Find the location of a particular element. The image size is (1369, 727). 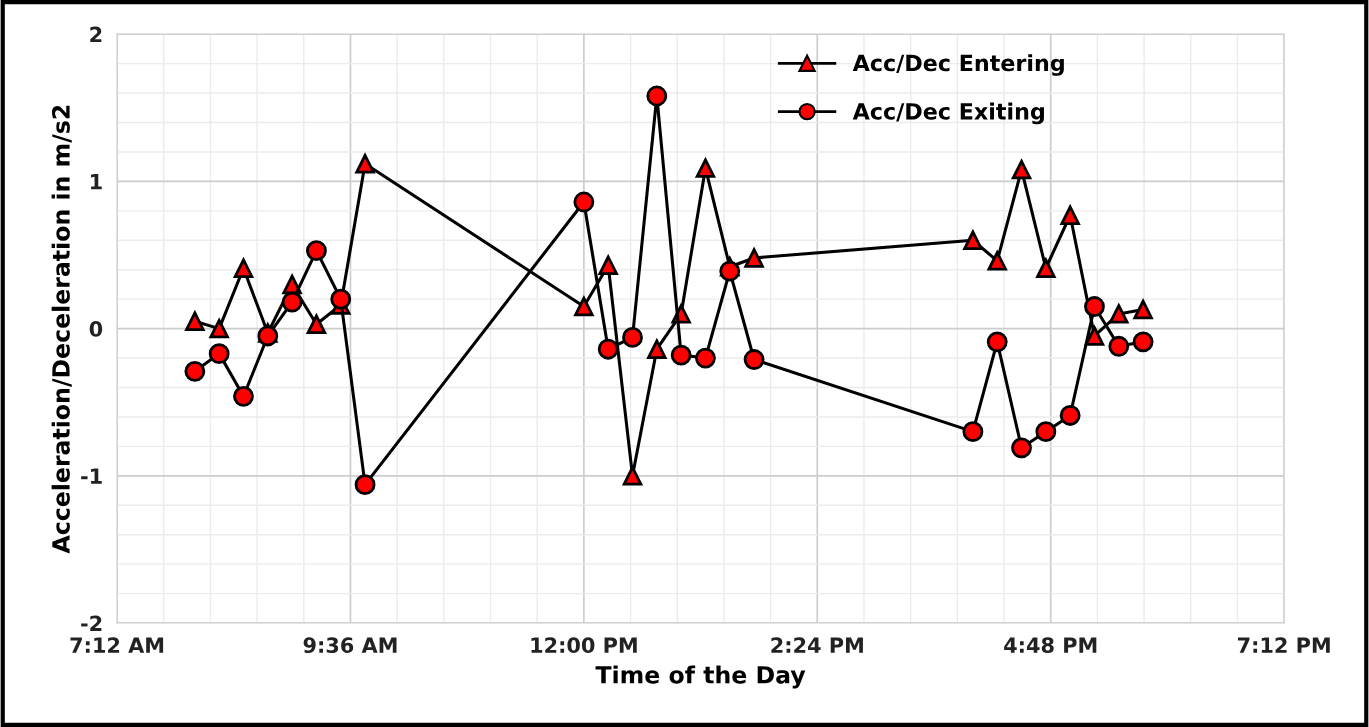

y-tick-label: 2 is located at coordinates (96, 34).